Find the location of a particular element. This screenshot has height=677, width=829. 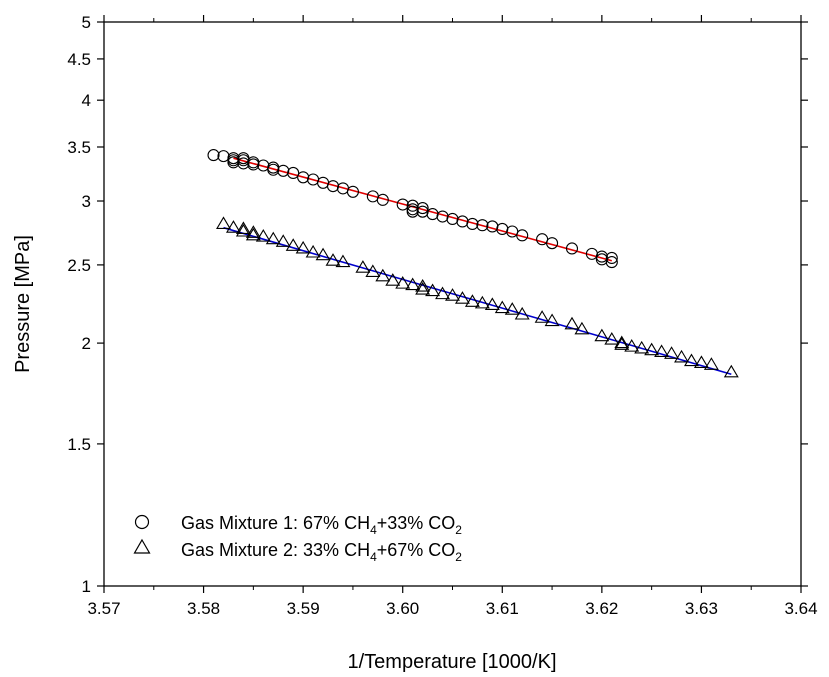

y-tick-label-6: 4 is located at coordinates (86, 100).